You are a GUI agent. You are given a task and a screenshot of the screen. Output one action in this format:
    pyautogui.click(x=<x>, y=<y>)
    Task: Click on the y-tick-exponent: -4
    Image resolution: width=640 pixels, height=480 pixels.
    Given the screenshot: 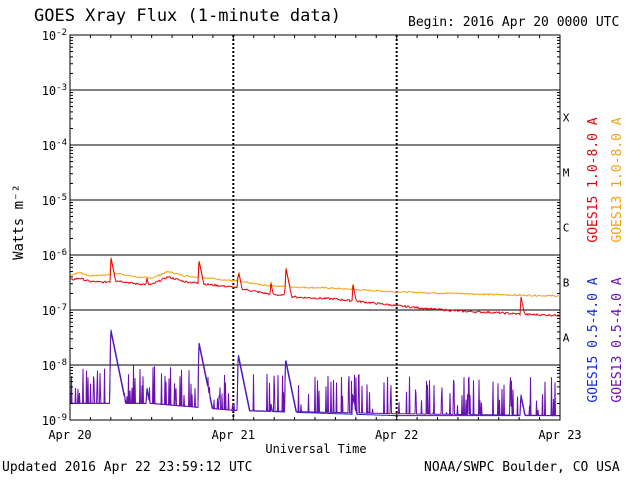 What is the action you would take?
    pyautogui.click(x=61, y=143)
    